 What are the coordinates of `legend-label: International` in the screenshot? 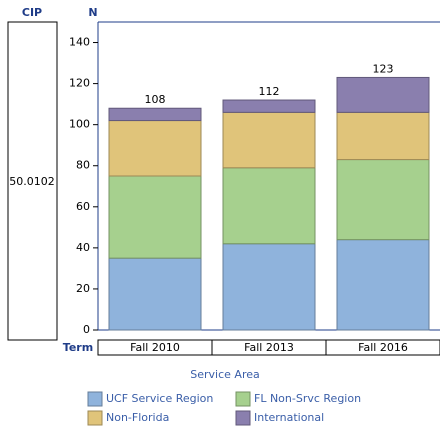 It's located at (289, 417).